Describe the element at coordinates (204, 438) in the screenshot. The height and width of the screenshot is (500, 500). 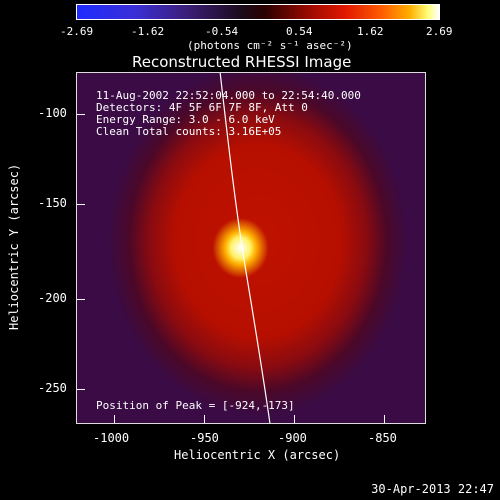
I see `x-tick-label: -950` at that location.